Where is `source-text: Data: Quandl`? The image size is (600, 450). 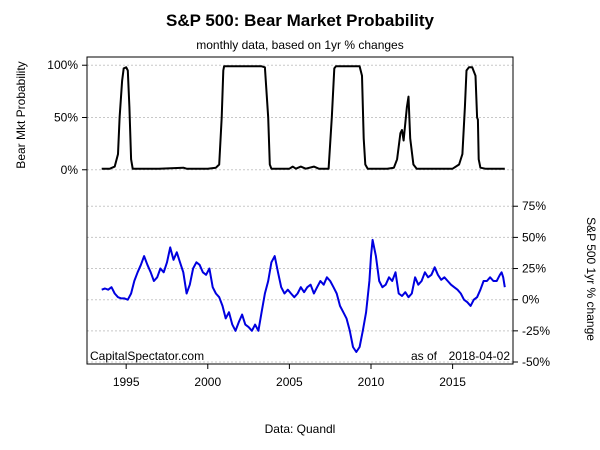 source-text: Data: Quandl is located at coordinates (300, 429).